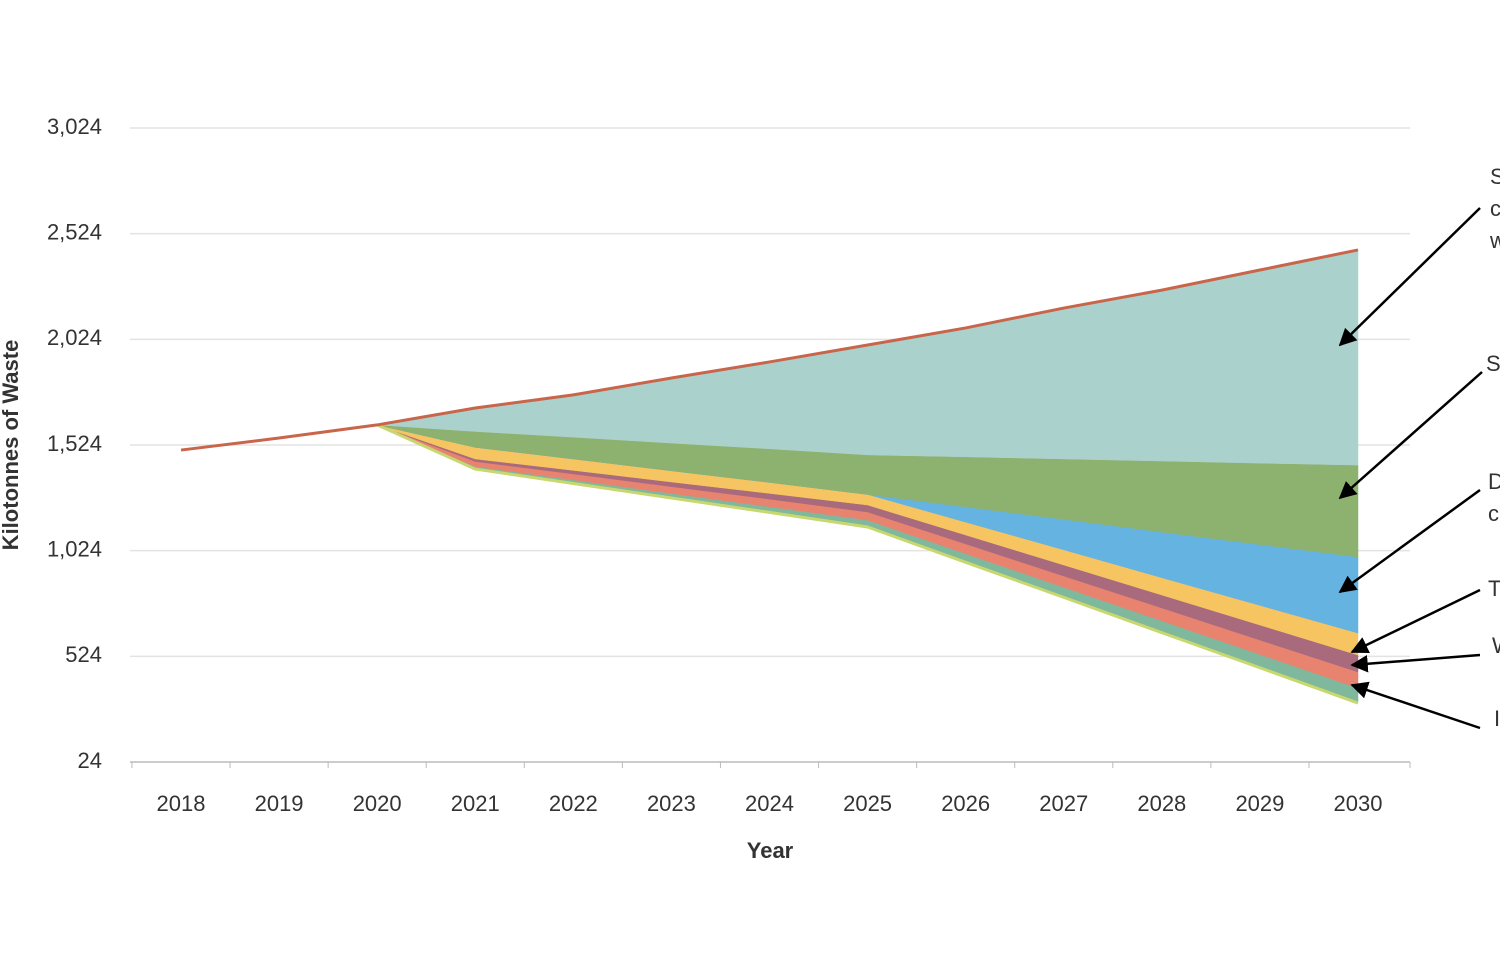  Describe the element at coordinates (868, 357) in the screenshot. I see `area` at that location.